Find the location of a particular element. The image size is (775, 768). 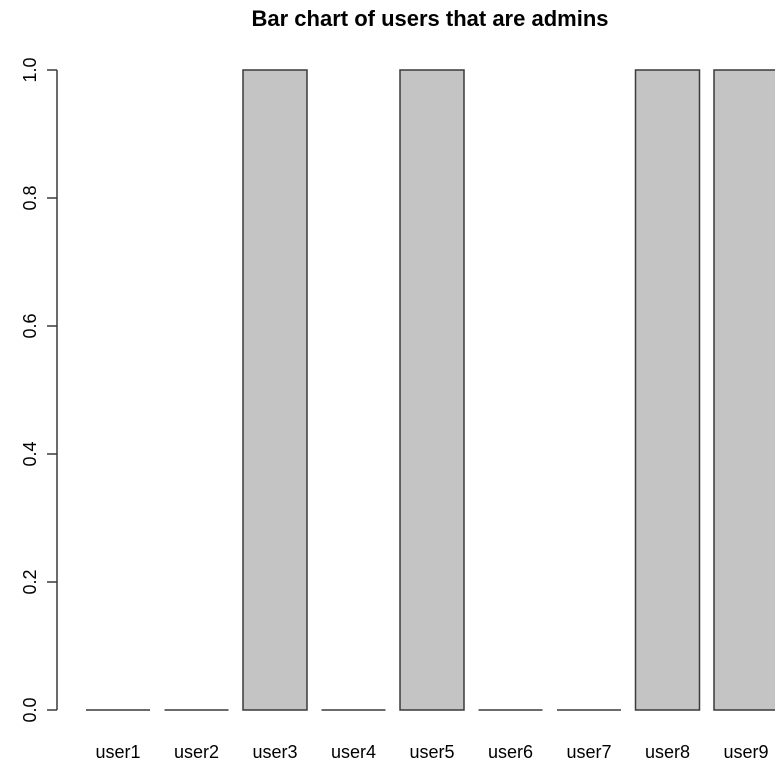

chart-title: Bar chart of users that are admins is located at coordinates (429, 18).